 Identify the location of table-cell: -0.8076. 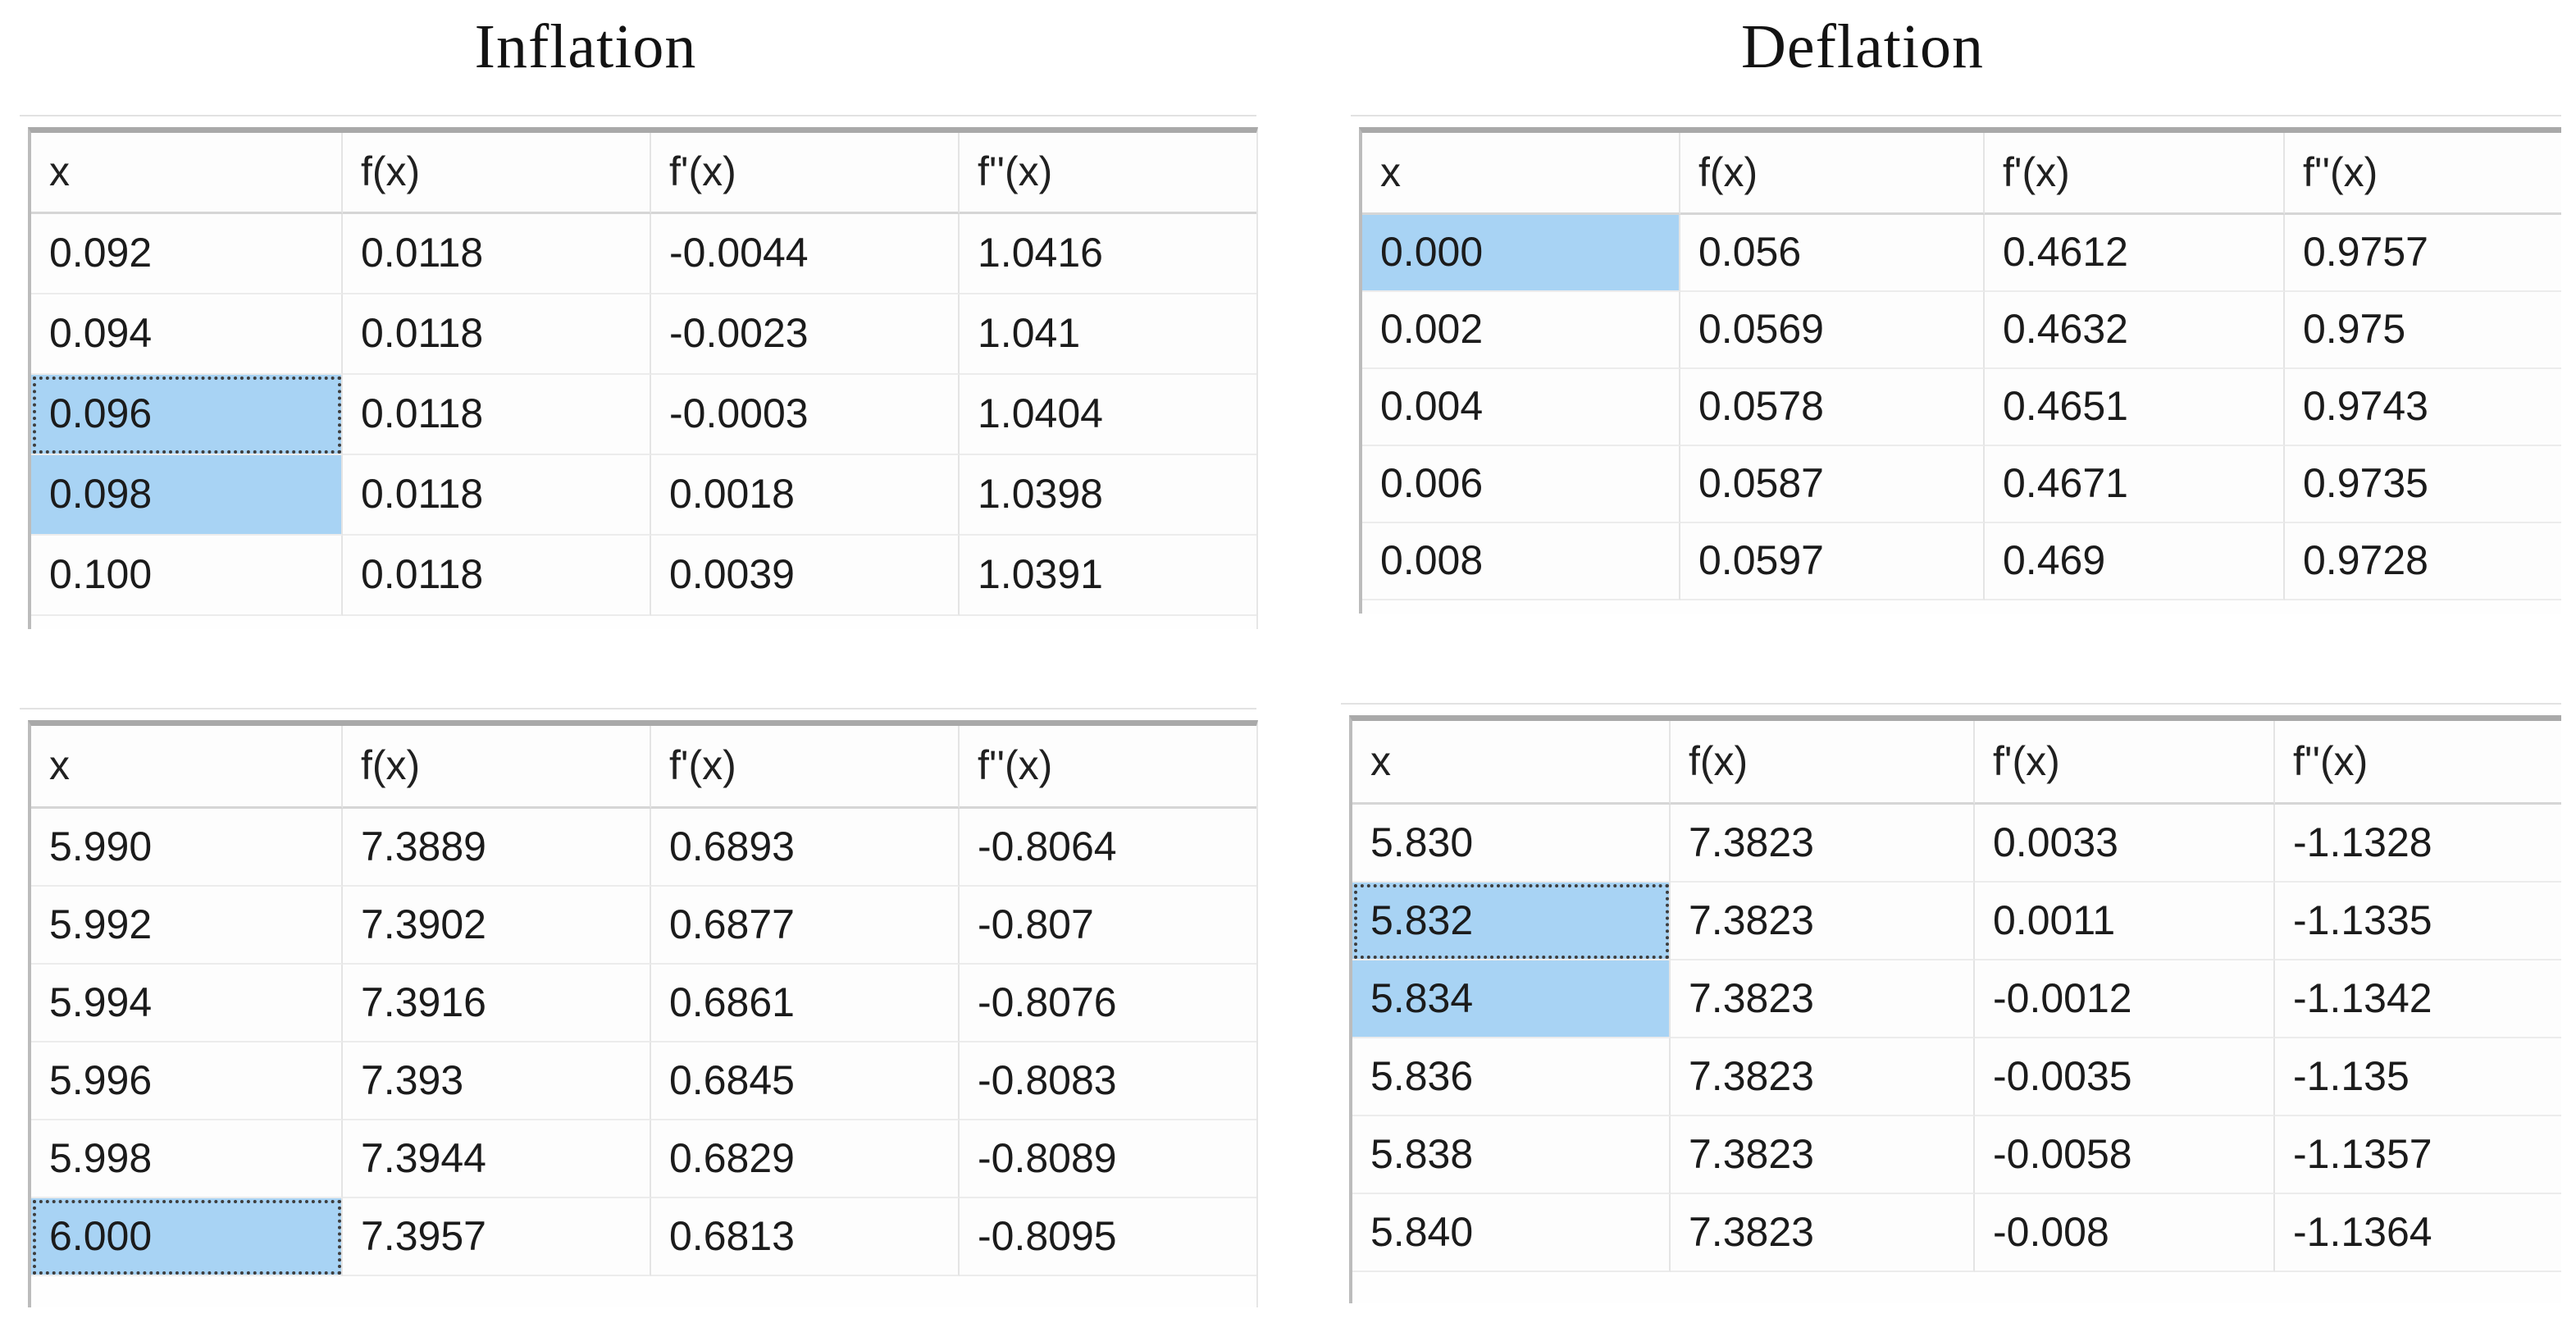
(1108, 1003).